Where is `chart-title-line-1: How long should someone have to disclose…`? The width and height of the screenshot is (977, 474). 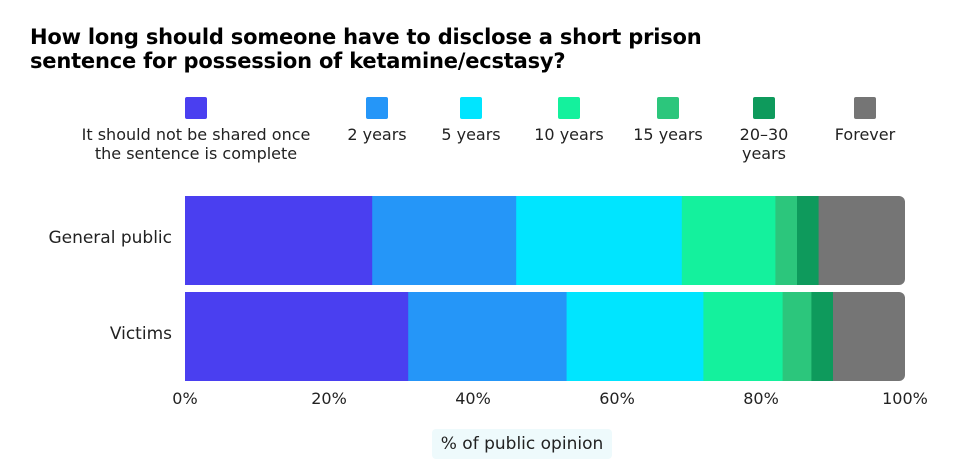
chart-title-line-1: How long should someone have to disclose… is located at coordinates (366, 37).